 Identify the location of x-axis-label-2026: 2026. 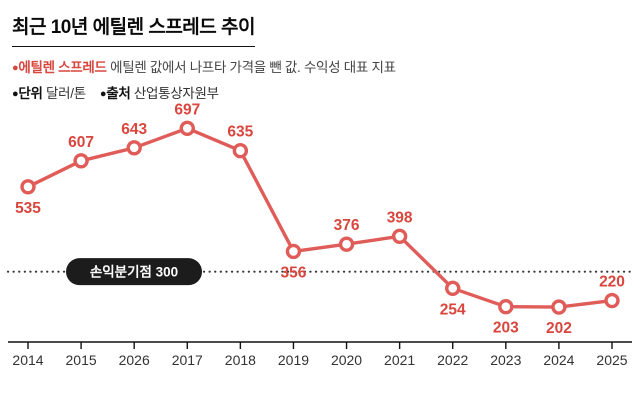
(134, 360).